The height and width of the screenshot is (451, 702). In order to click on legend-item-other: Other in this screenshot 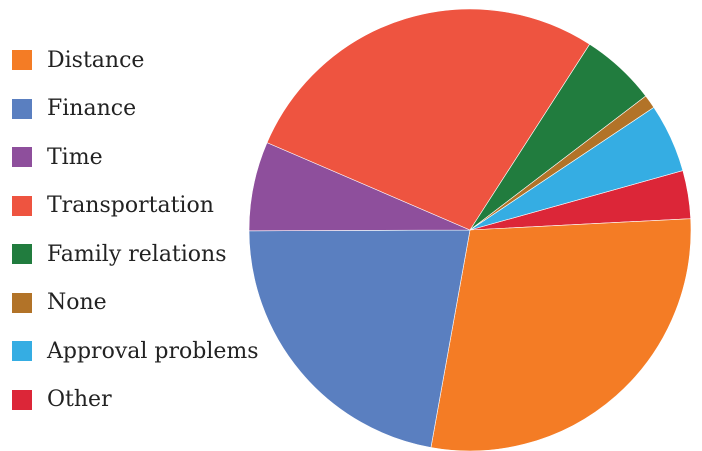, I will do `click(135, 400)`.